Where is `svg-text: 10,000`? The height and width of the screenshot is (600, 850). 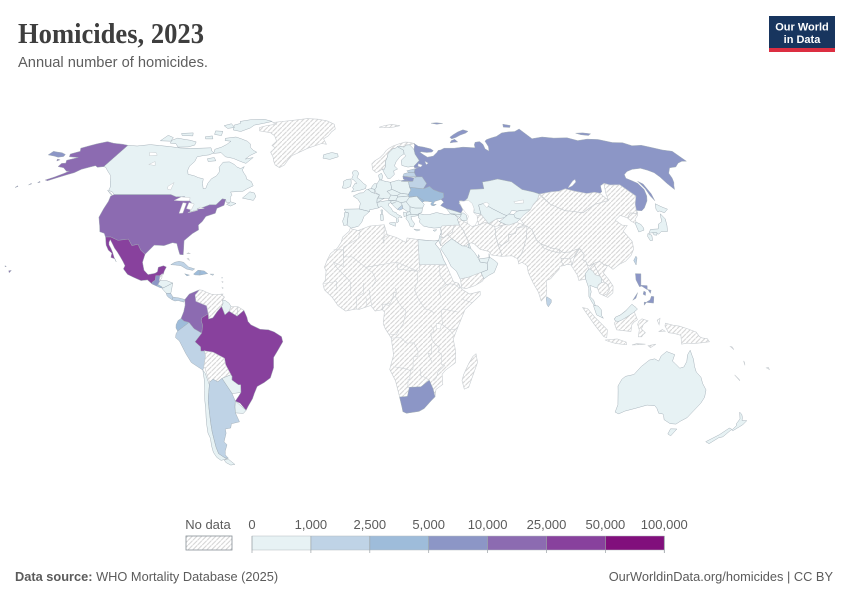 svg-text: 10,000 is located at coordinates (488, 524).